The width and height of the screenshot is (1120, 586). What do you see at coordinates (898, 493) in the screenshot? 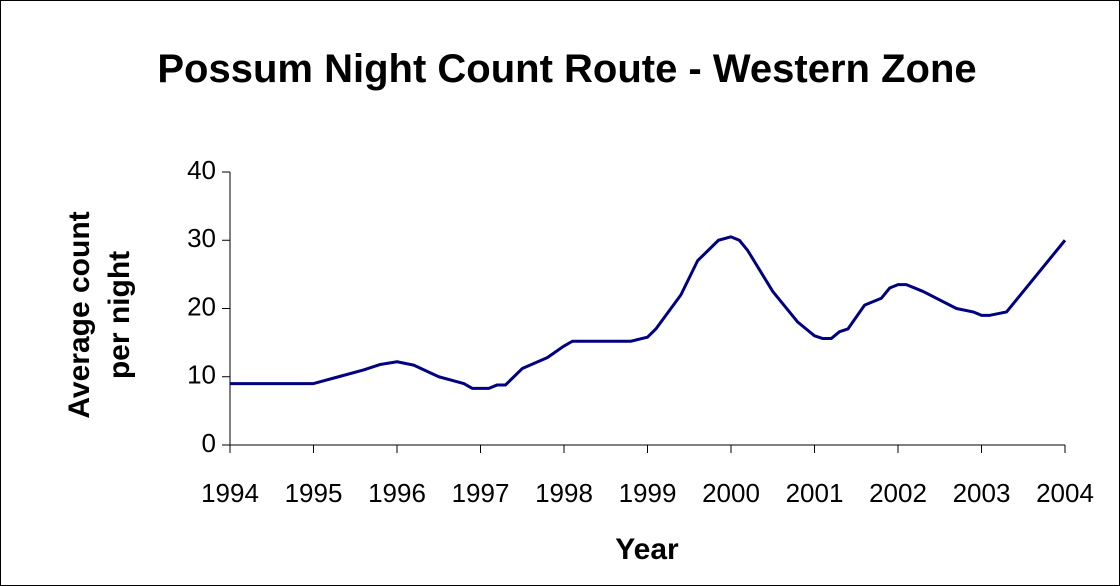
I see `x-tick-label: 2002` at bounding box center [898, 493].